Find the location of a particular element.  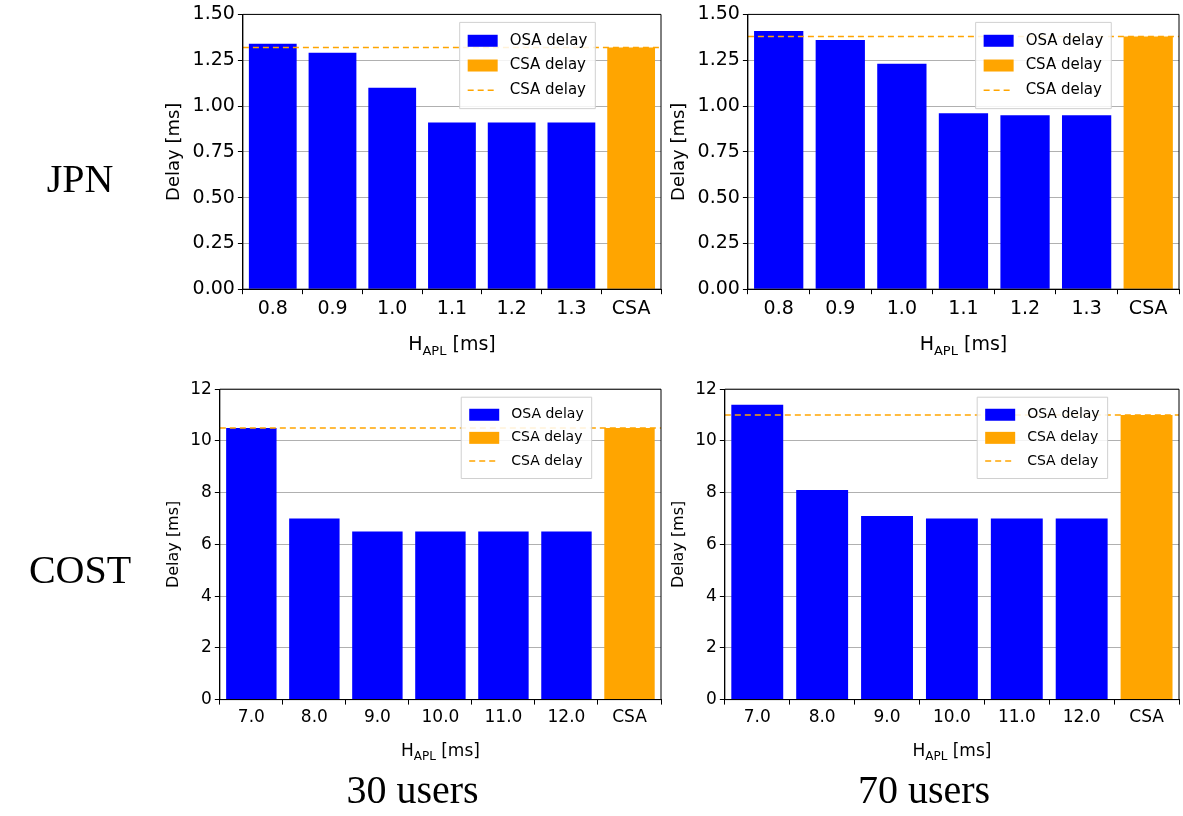

text: 30 users is located at coordinates (412, 789).